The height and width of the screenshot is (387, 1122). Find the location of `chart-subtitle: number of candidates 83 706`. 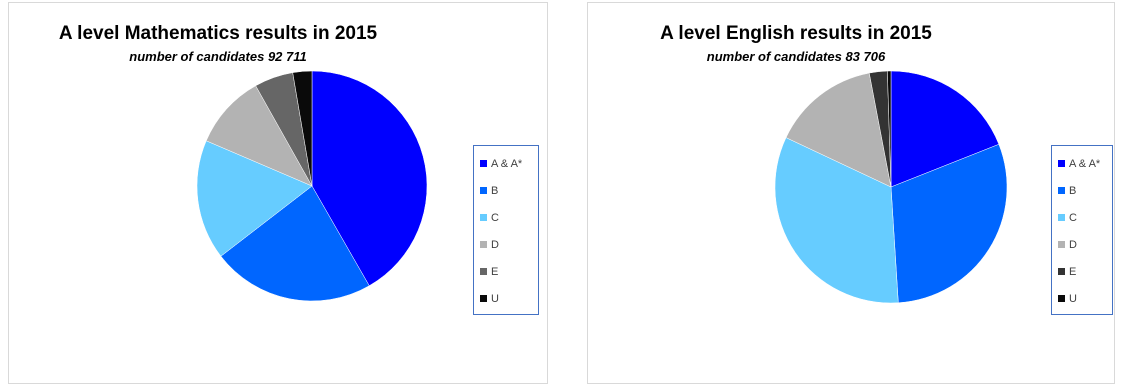

chart-subtitle: number of candidates 83 706 is located at coordinates (796, 56).